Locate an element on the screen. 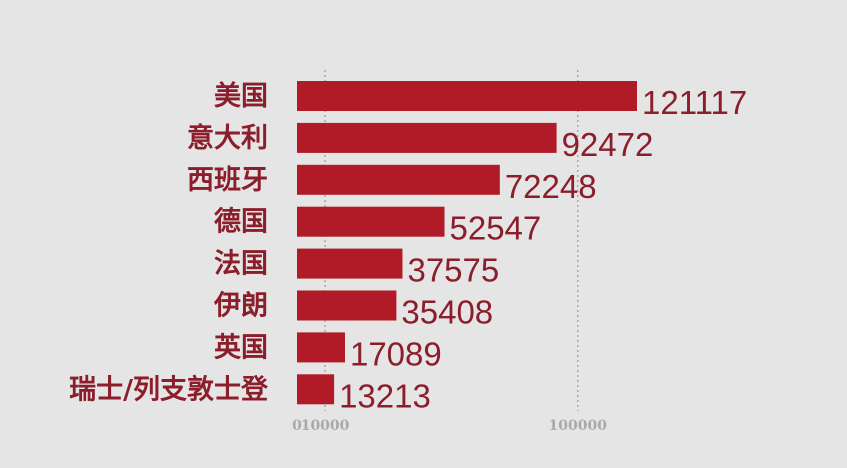 Image resolution: width=847 pixels, height=468 pixels. category-label: 美国 is located at coordinates (241, 96).